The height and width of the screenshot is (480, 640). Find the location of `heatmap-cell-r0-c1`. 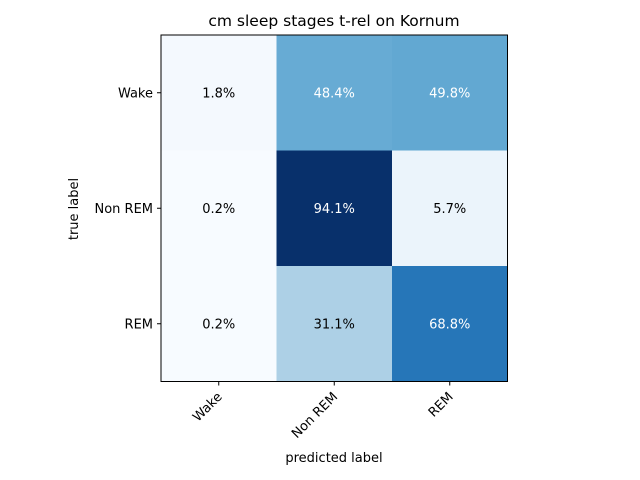

heatmap-cell-r0-c1 is located at coordinates (334, 93).